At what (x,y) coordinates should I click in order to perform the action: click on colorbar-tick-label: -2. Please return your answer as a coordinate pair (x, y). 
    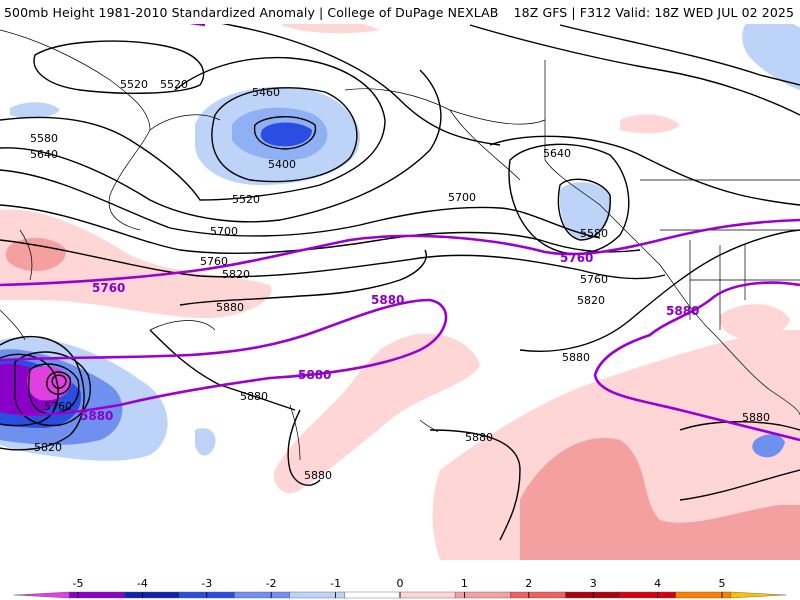
    Looking at the image, I should click on (271, 583).